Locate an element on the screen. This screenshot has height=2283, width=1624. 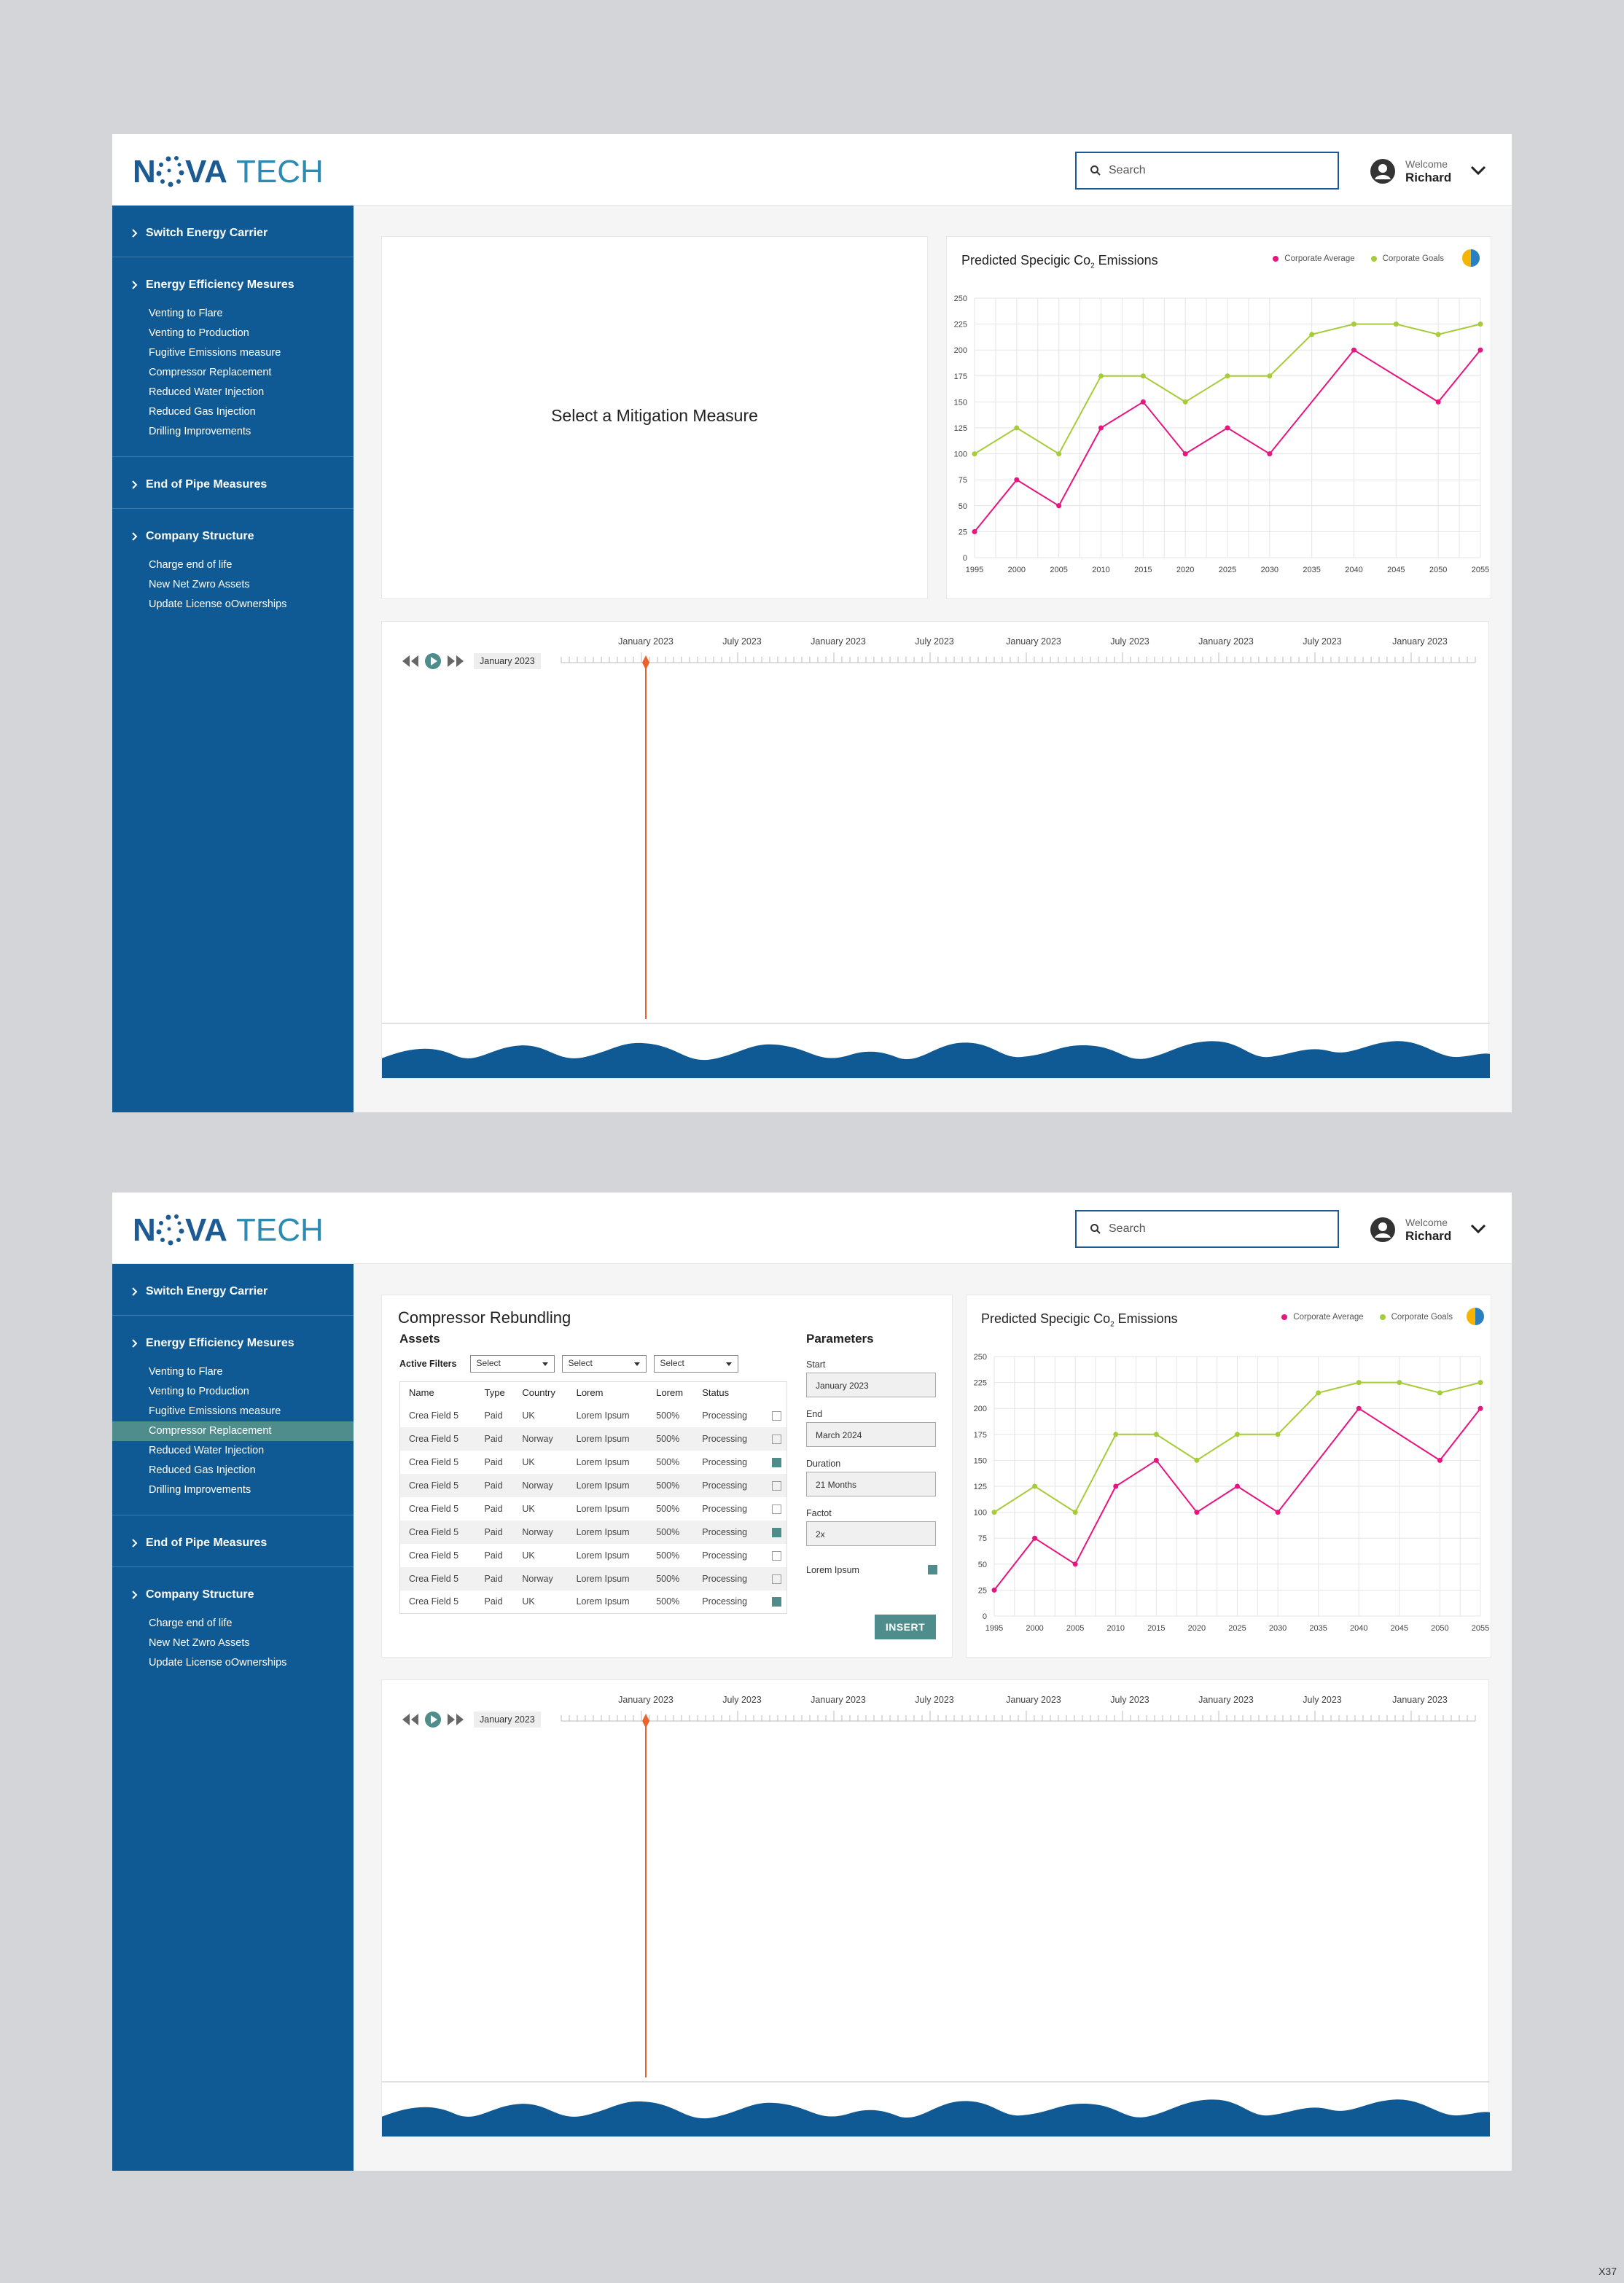
lorem-option-checkbox is located at coordinates (932, 1570).